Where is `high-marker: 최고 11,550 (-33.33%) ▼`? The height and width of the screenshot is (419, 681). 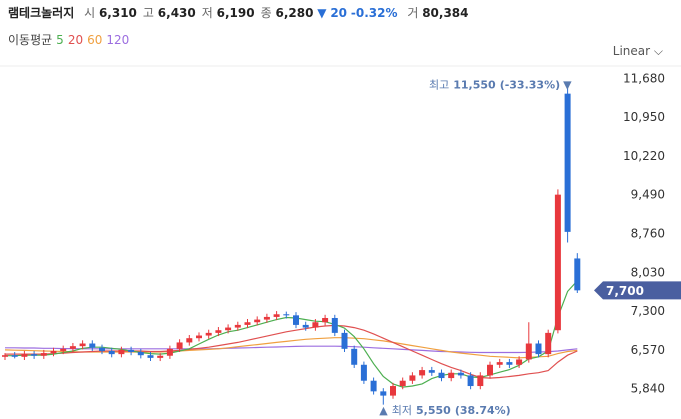 high-marker: 최고 11,550 (-33.33%) ▼ is located at coordinates (500, 85).